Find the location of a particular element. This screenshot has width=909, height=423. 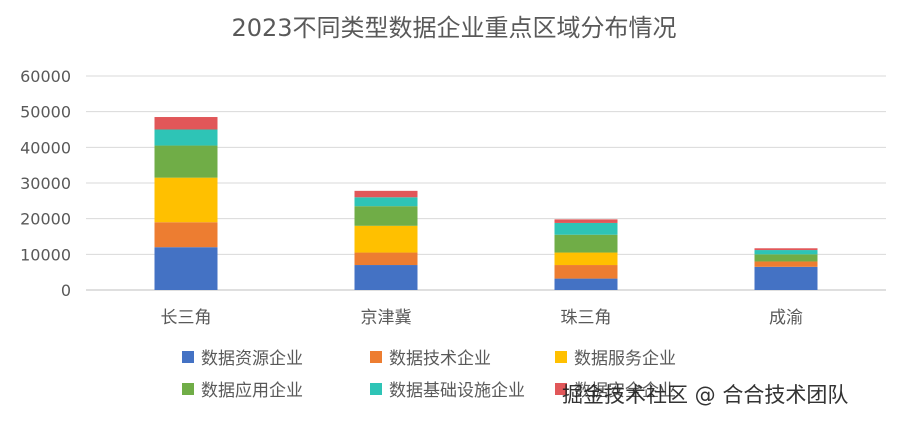

legend-label: 数据基础设施企业 is located at coordinates (457, 391).